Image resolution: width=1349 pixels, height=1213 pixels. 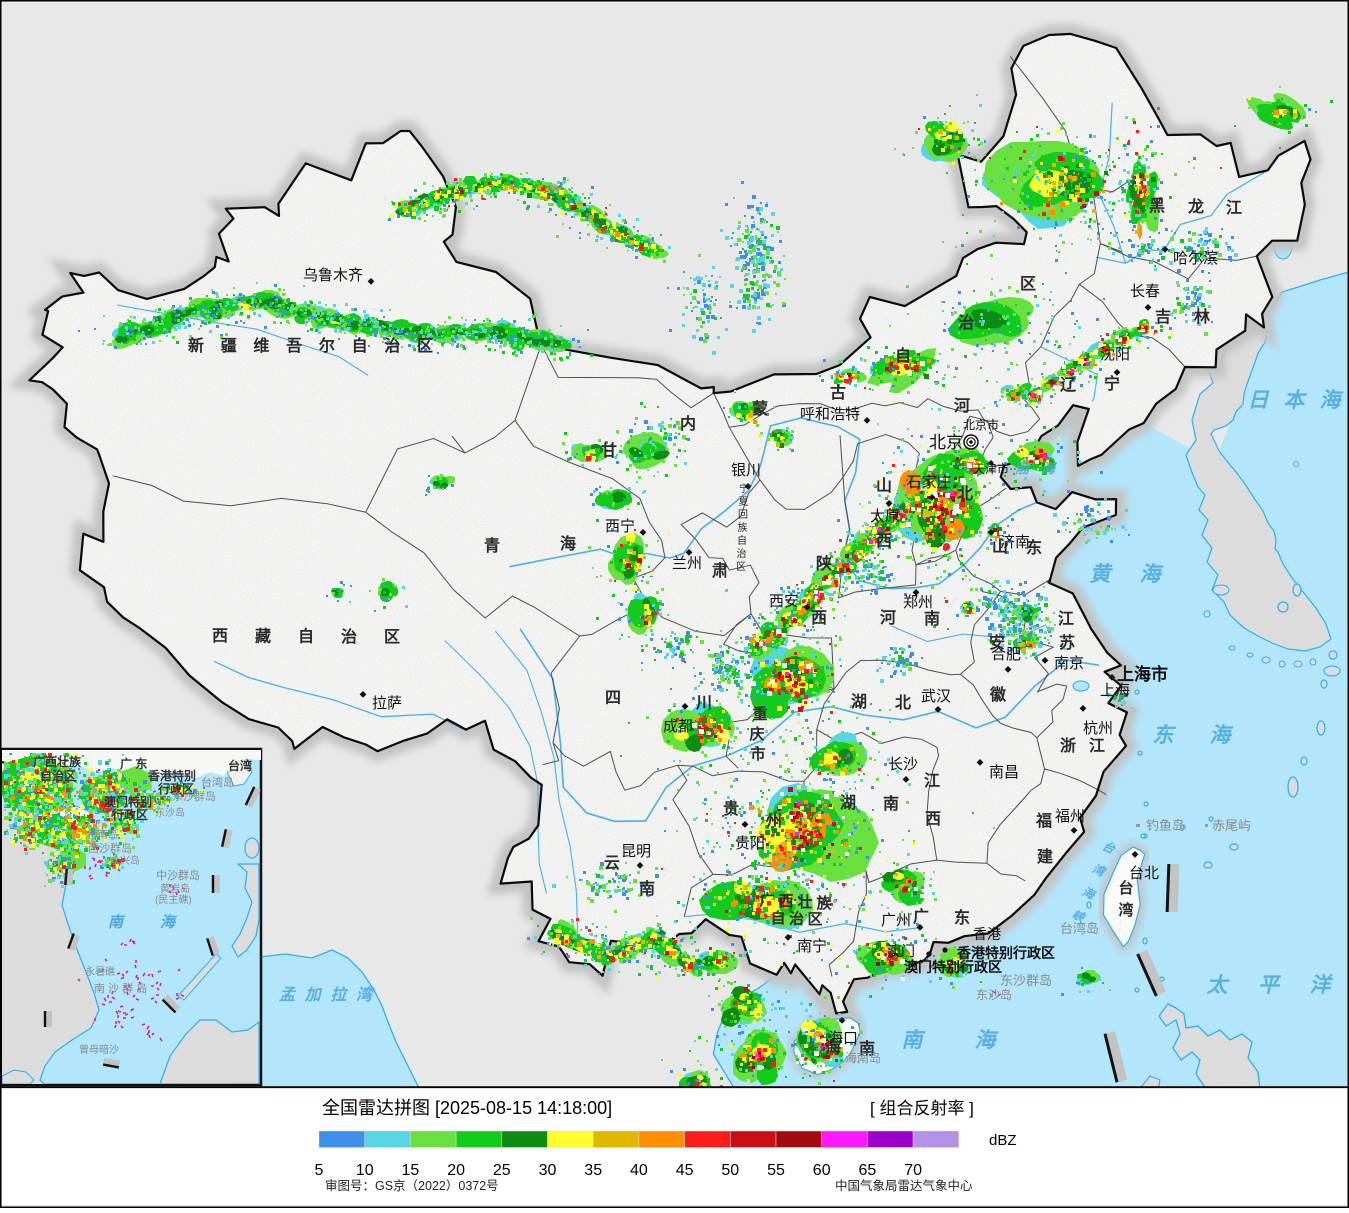 I want to click on svg-text: 台, so click(x=1125, y=888).